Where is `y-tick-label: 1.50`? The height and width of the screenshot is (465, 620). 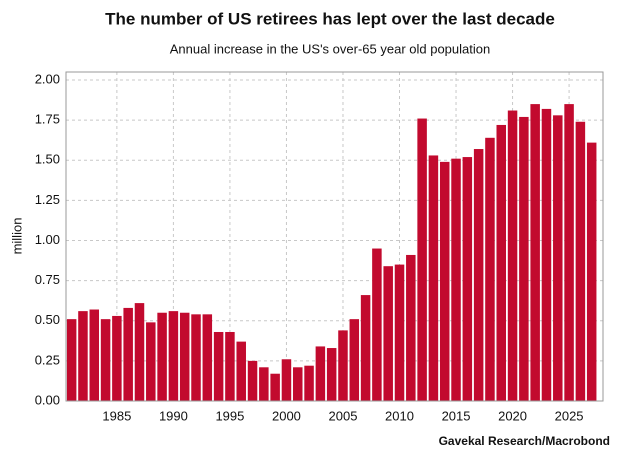 y-tick-label: 1.50 is located at coordinates (47, 159).